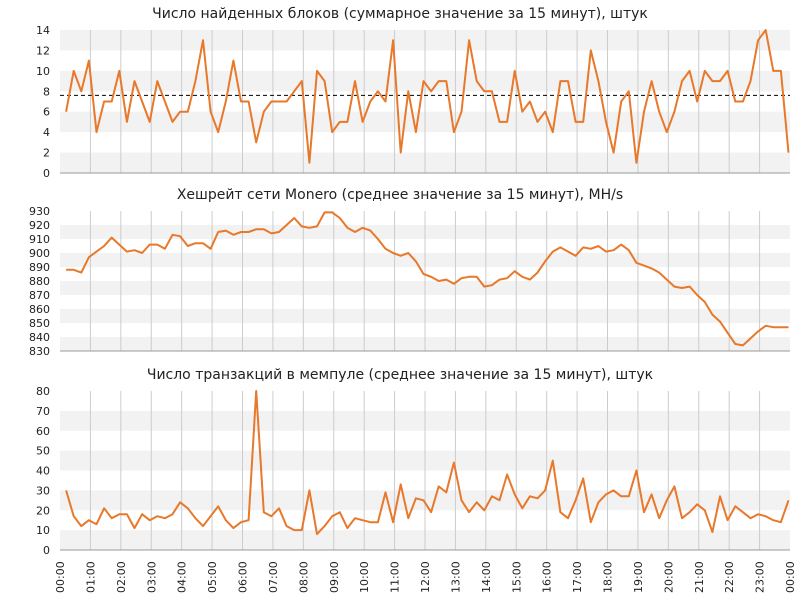  I want to click on x-tick-label: 20:00, so click(668, 577).